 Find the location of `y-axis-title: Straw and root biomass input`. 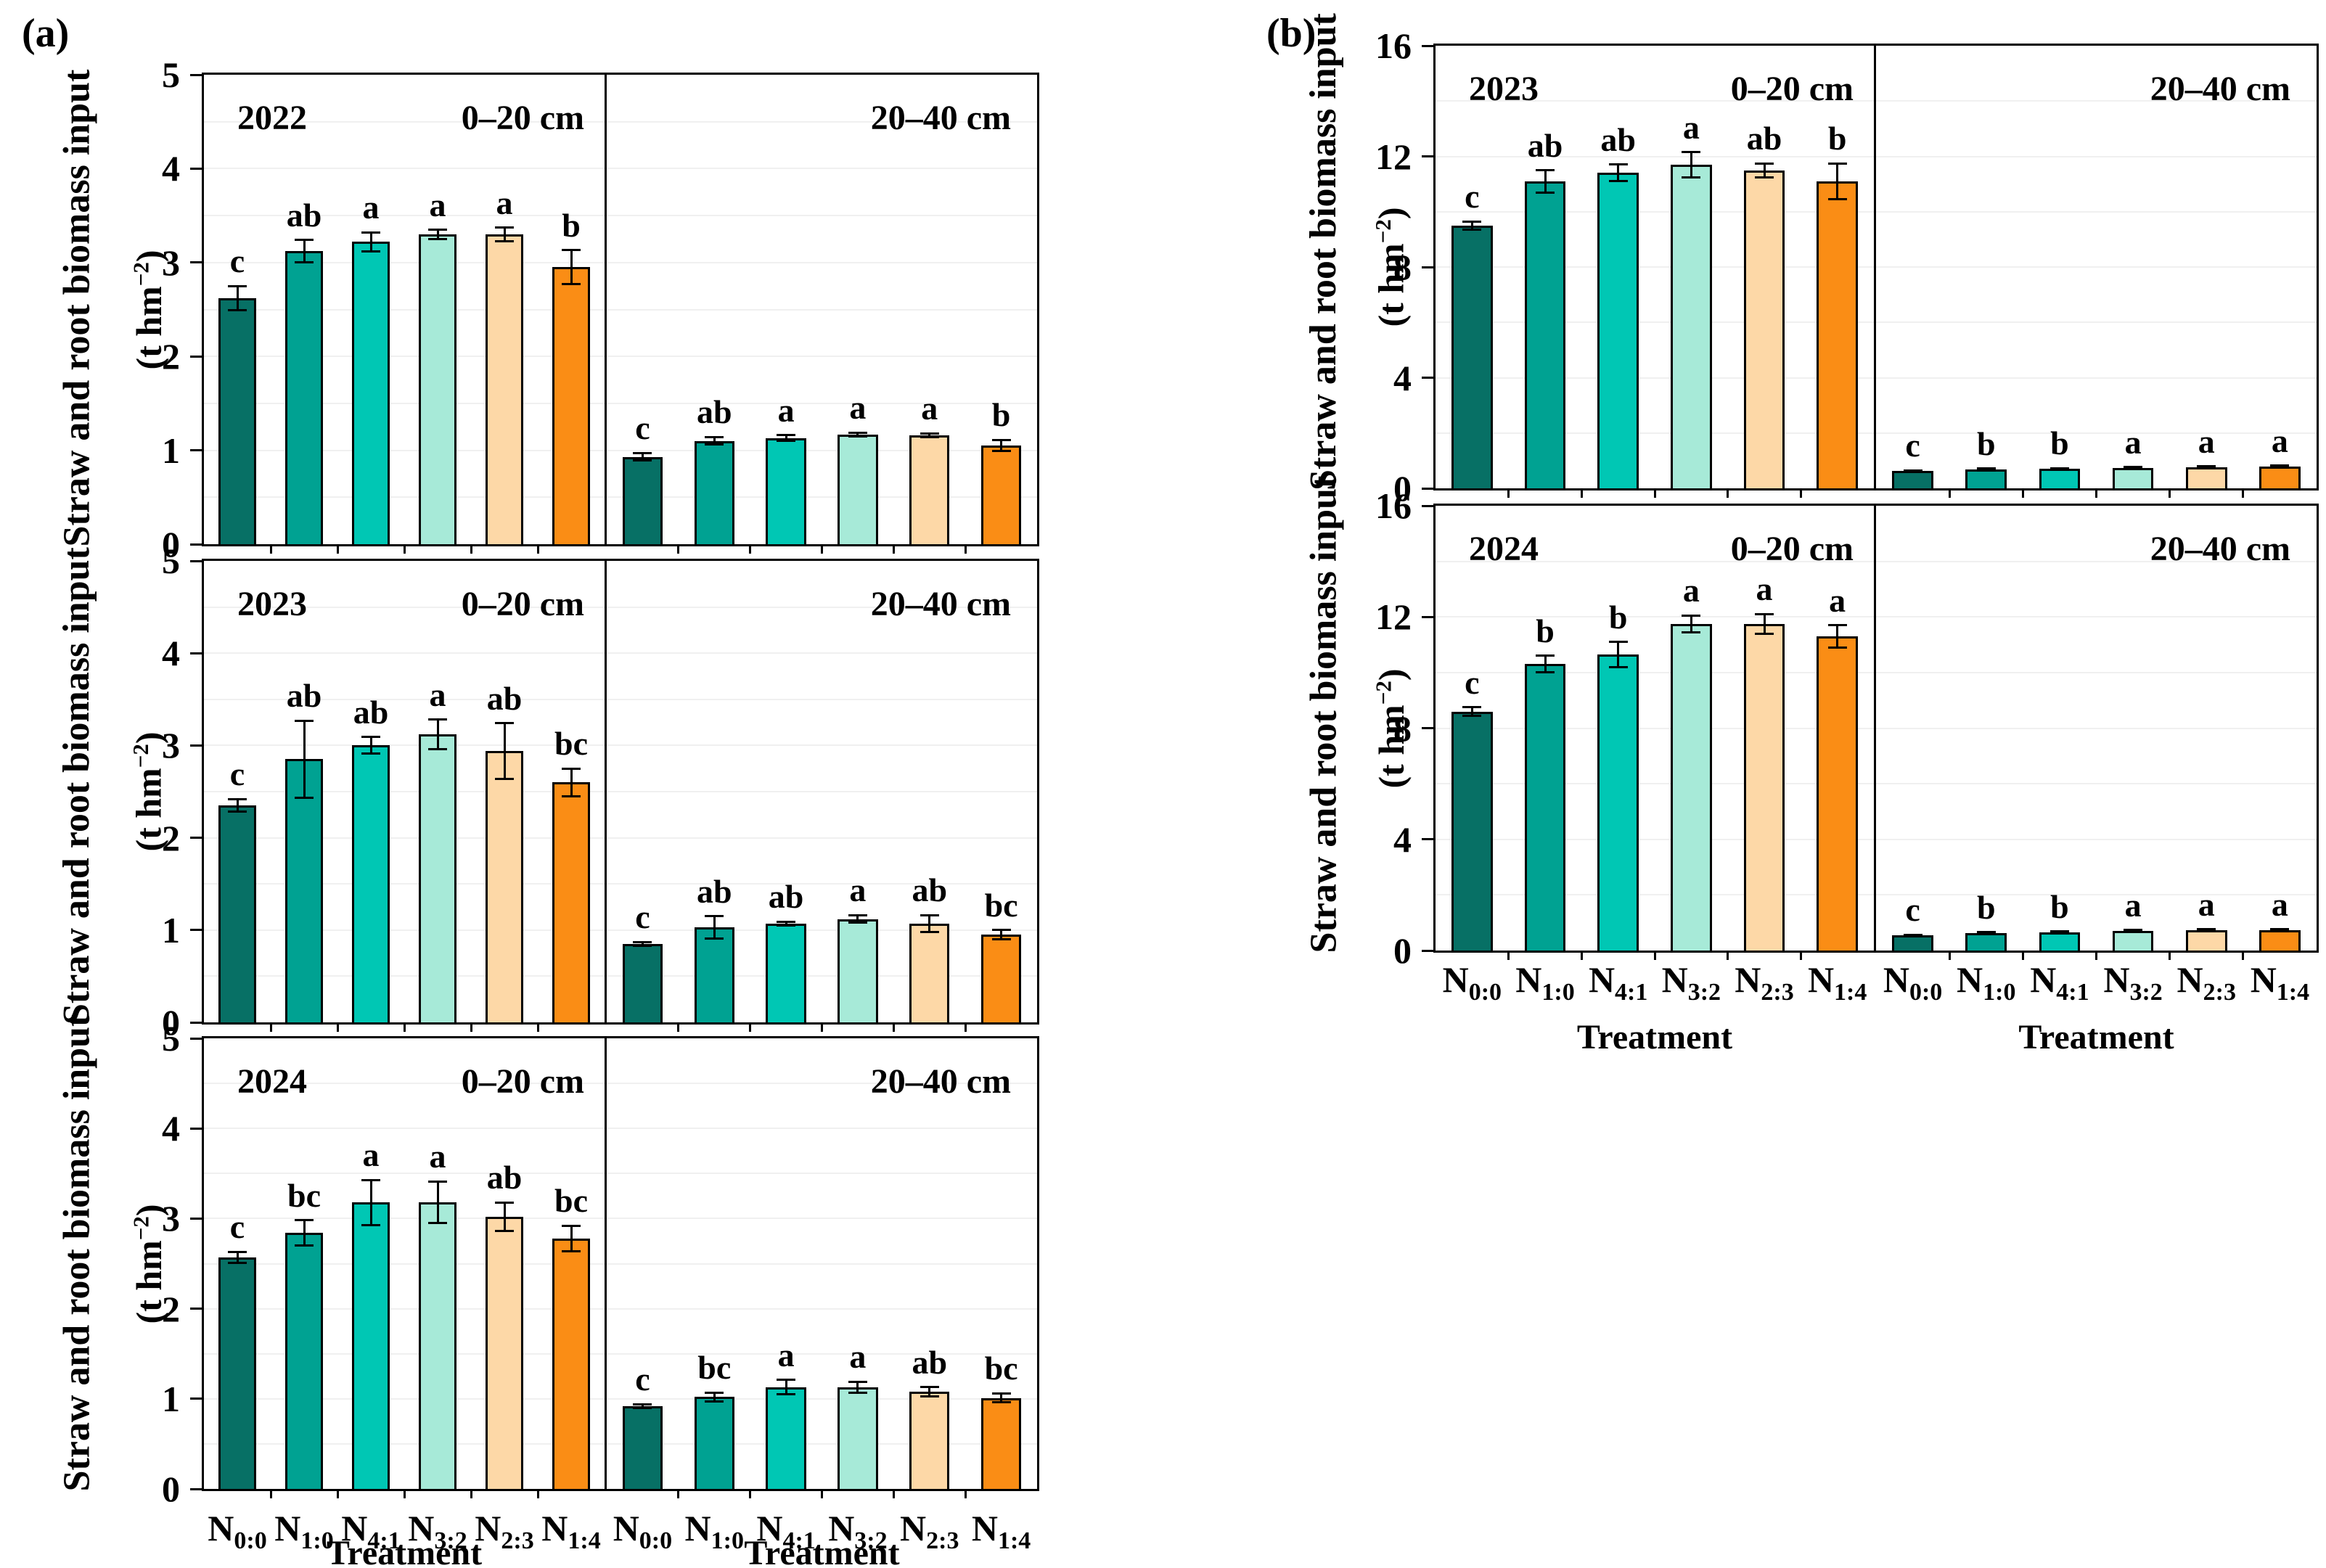

y-axis-title: Straw and root biomass input is located at coordinates (76, 307).